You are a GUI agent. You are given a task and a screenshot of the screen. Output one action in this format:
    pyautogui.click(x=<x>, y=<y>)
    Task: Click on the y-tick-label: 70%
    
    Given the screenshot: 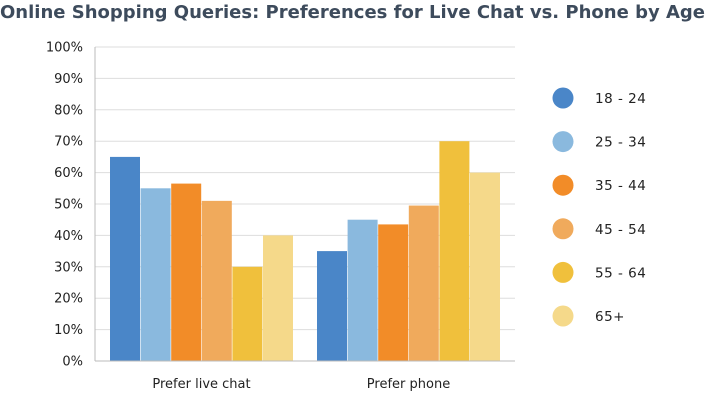 What is the action you would take?
    pyautogui.click(x=68, y=142)
    